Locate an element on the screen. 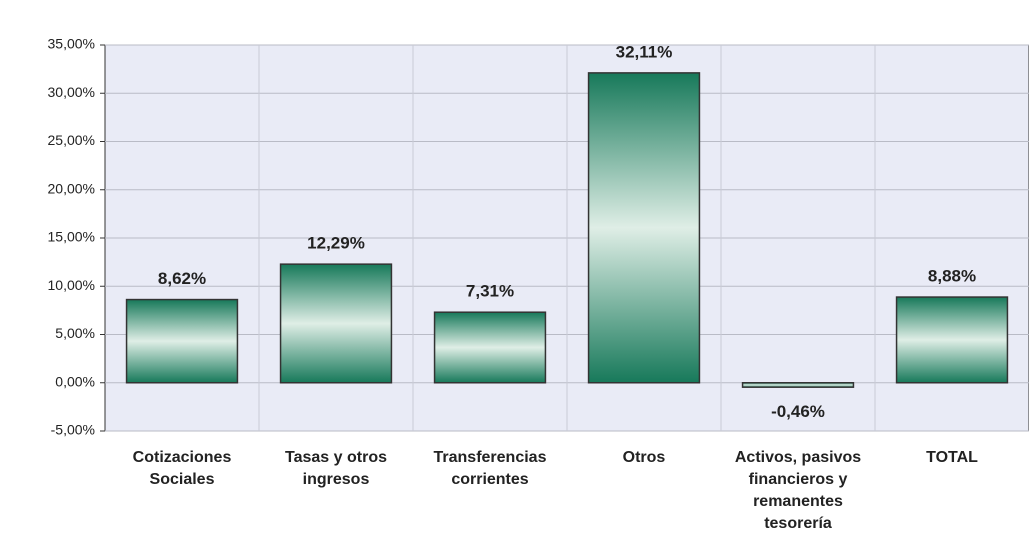 The image size is (1029, 554). y-tick-label: -5,00% is located at coordinates (73, 430).